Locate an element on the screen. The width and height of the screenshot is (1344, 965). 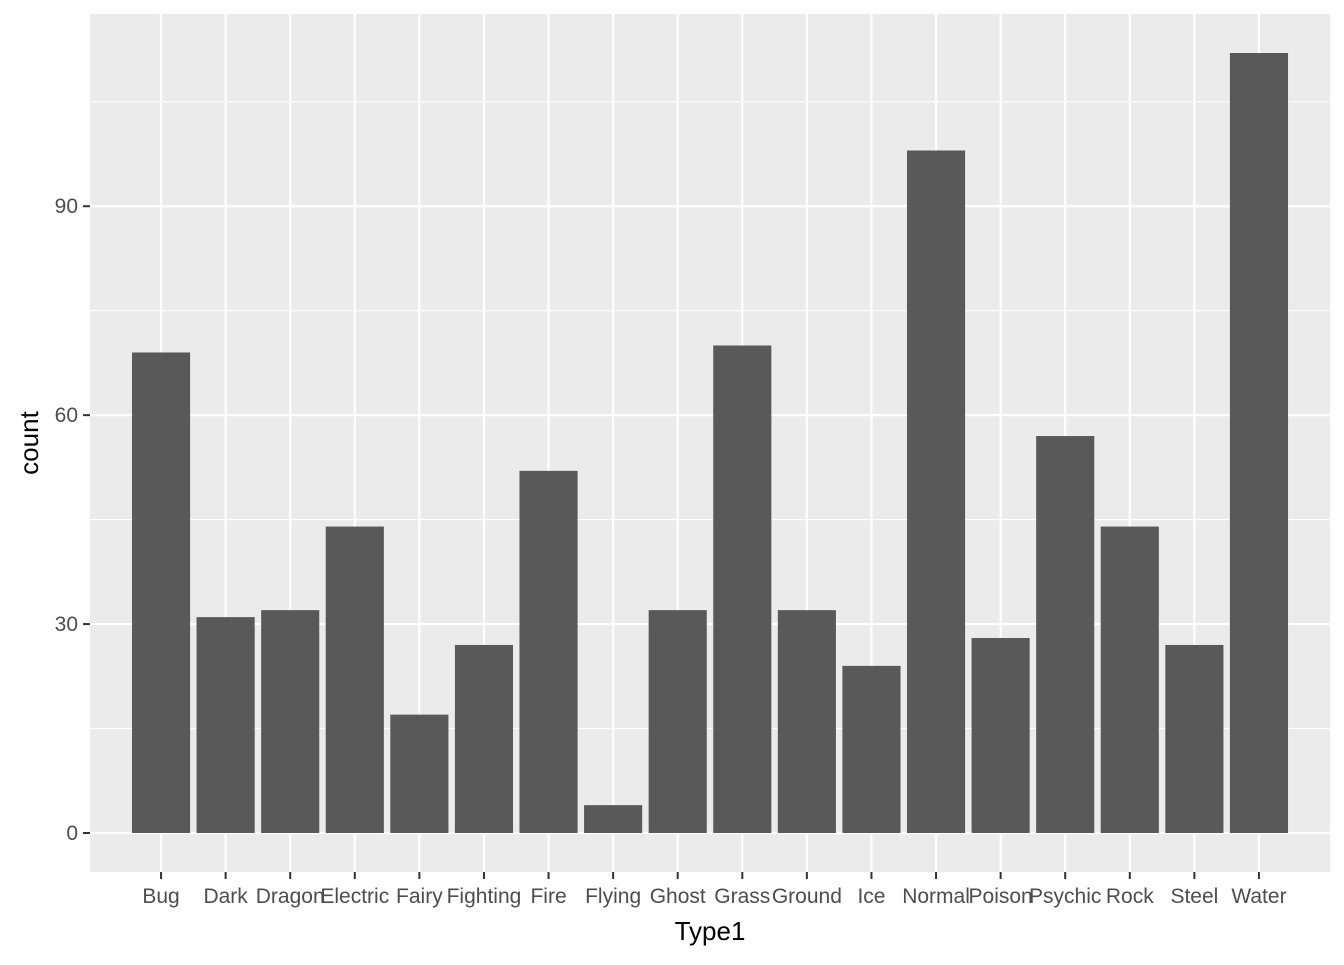
x-axis-title: Type1 is located at coordinates (710, 931).